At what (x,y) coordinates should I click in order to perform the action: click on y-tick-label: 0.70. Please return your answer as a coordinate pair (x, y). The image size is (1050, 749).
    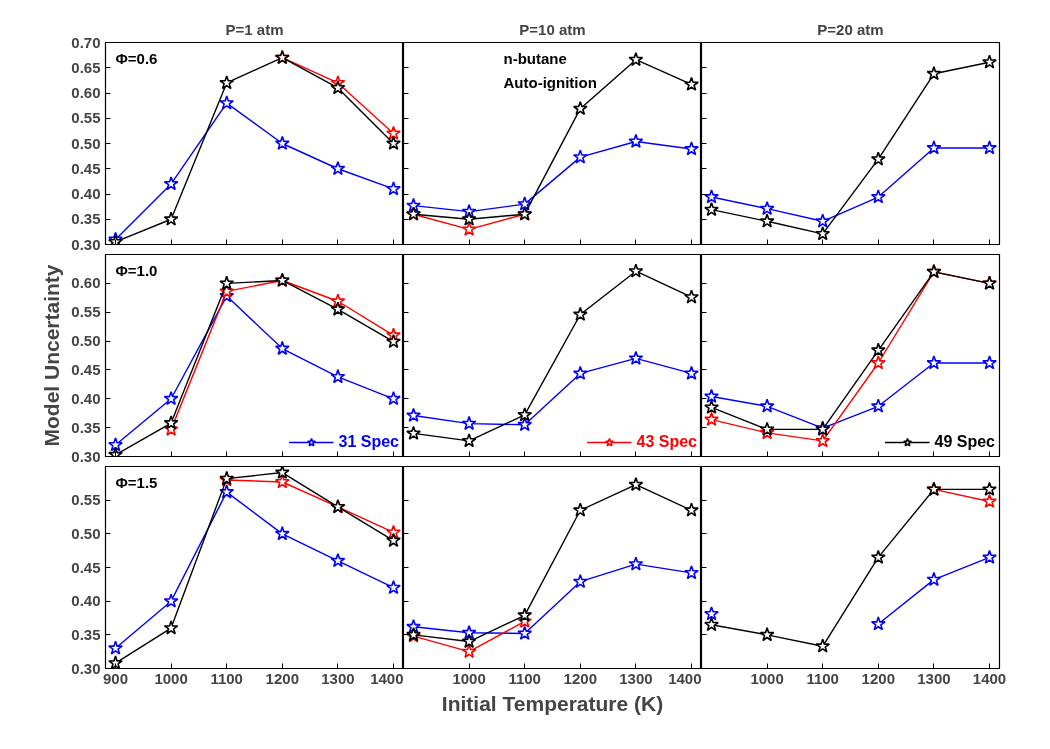
    Looking at the image, I should click on (86, 42).